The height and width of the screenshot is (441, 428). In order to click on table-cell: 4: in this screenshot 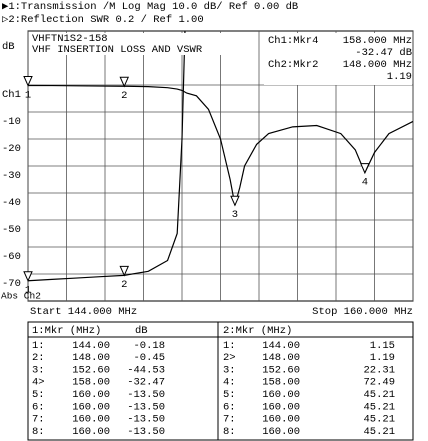, I will do `click(229, 383)`.